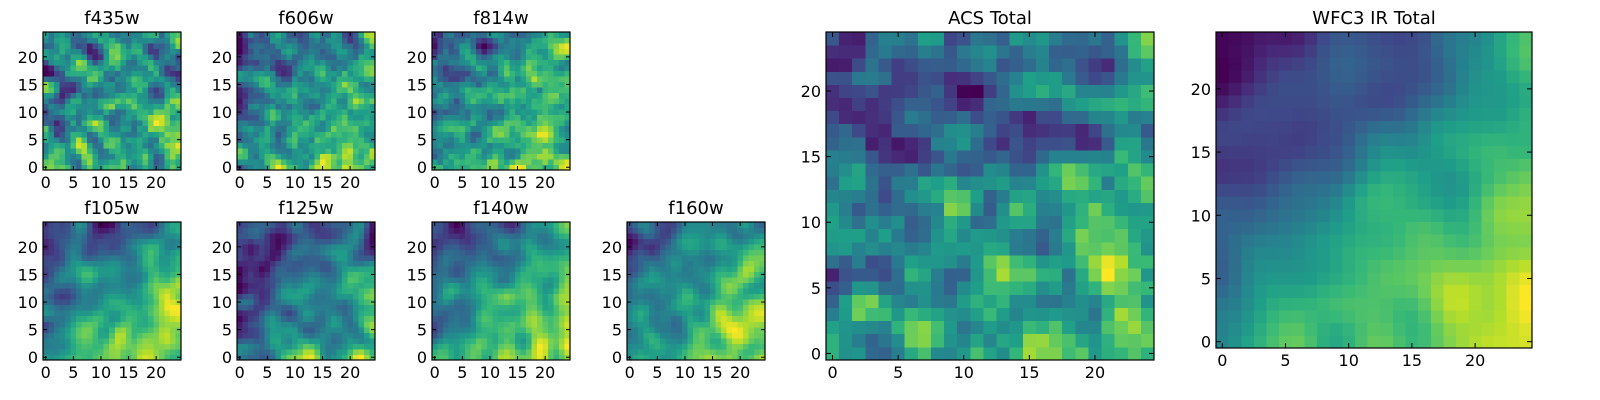 This screenshot has height=400, width=1600. Describe the element at coordinates (685, 372) in the screenshot. I see `x-tick-label: 10` at that location.